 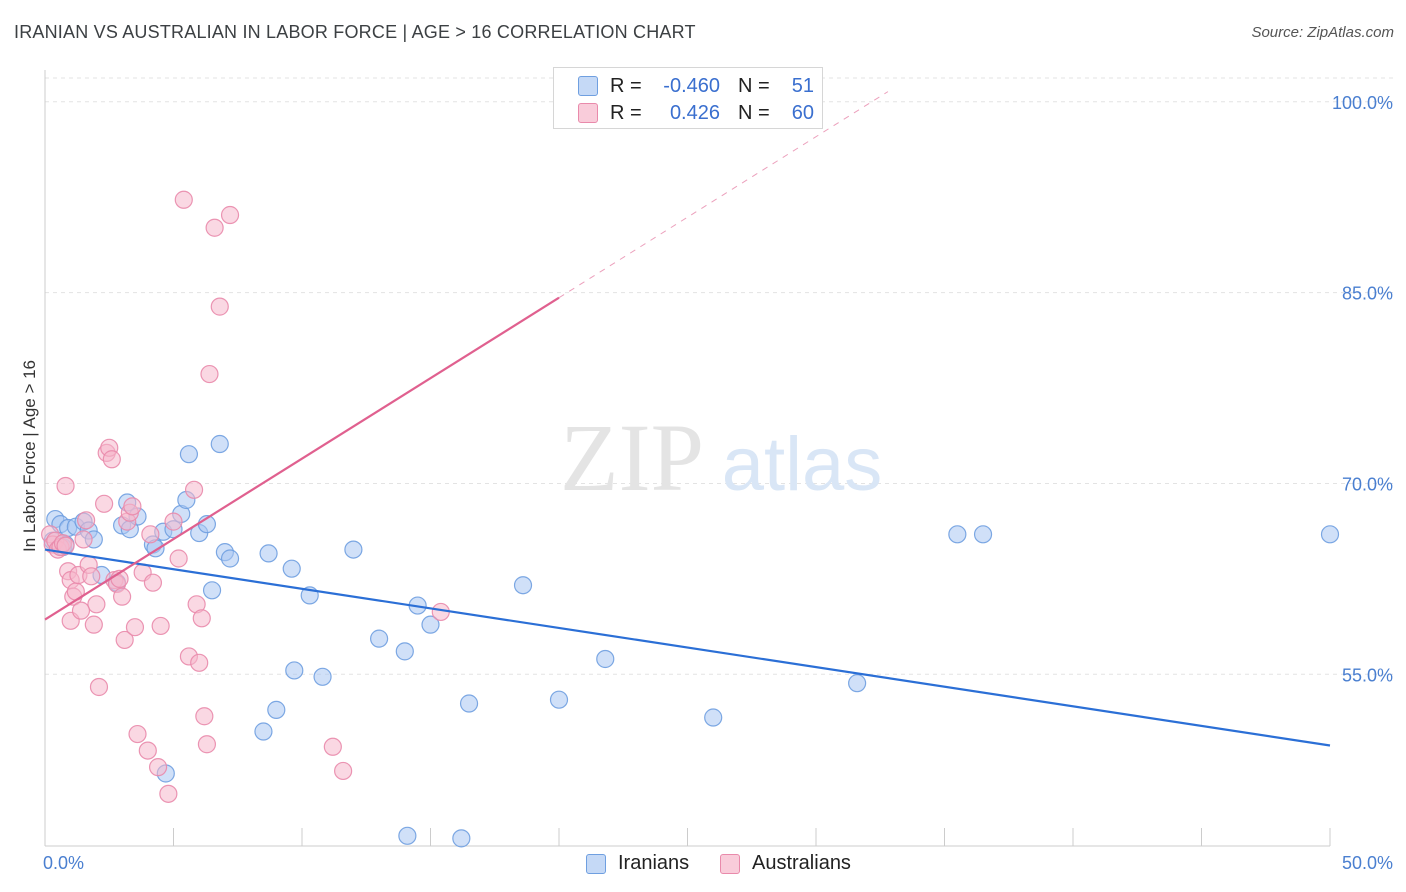 What do you see at coordinates (654, 863) in the screenshot?
I see `legend-label-iranians: Iranians` at bounding box center [654, 863].